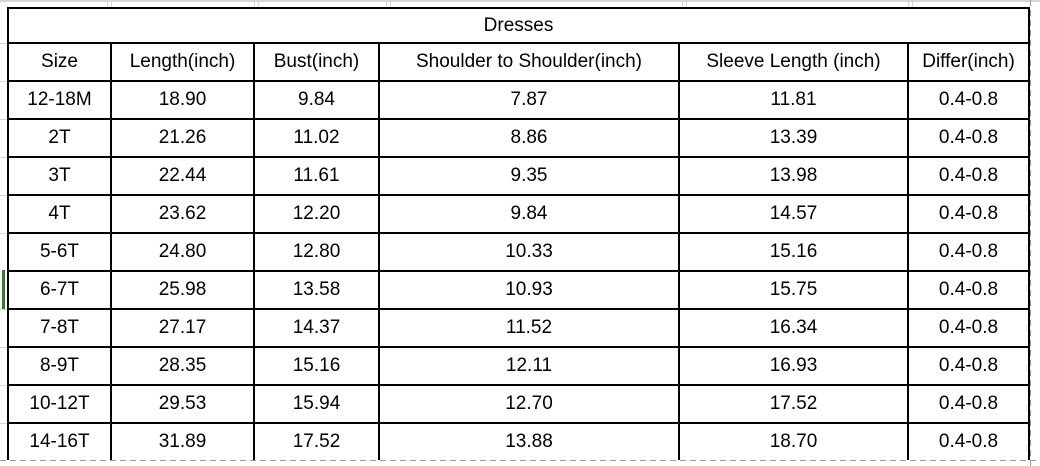  Describe the element at coordinates (182, 176) in the screenshot. I see `measurement-cell: 22.44` at that location.